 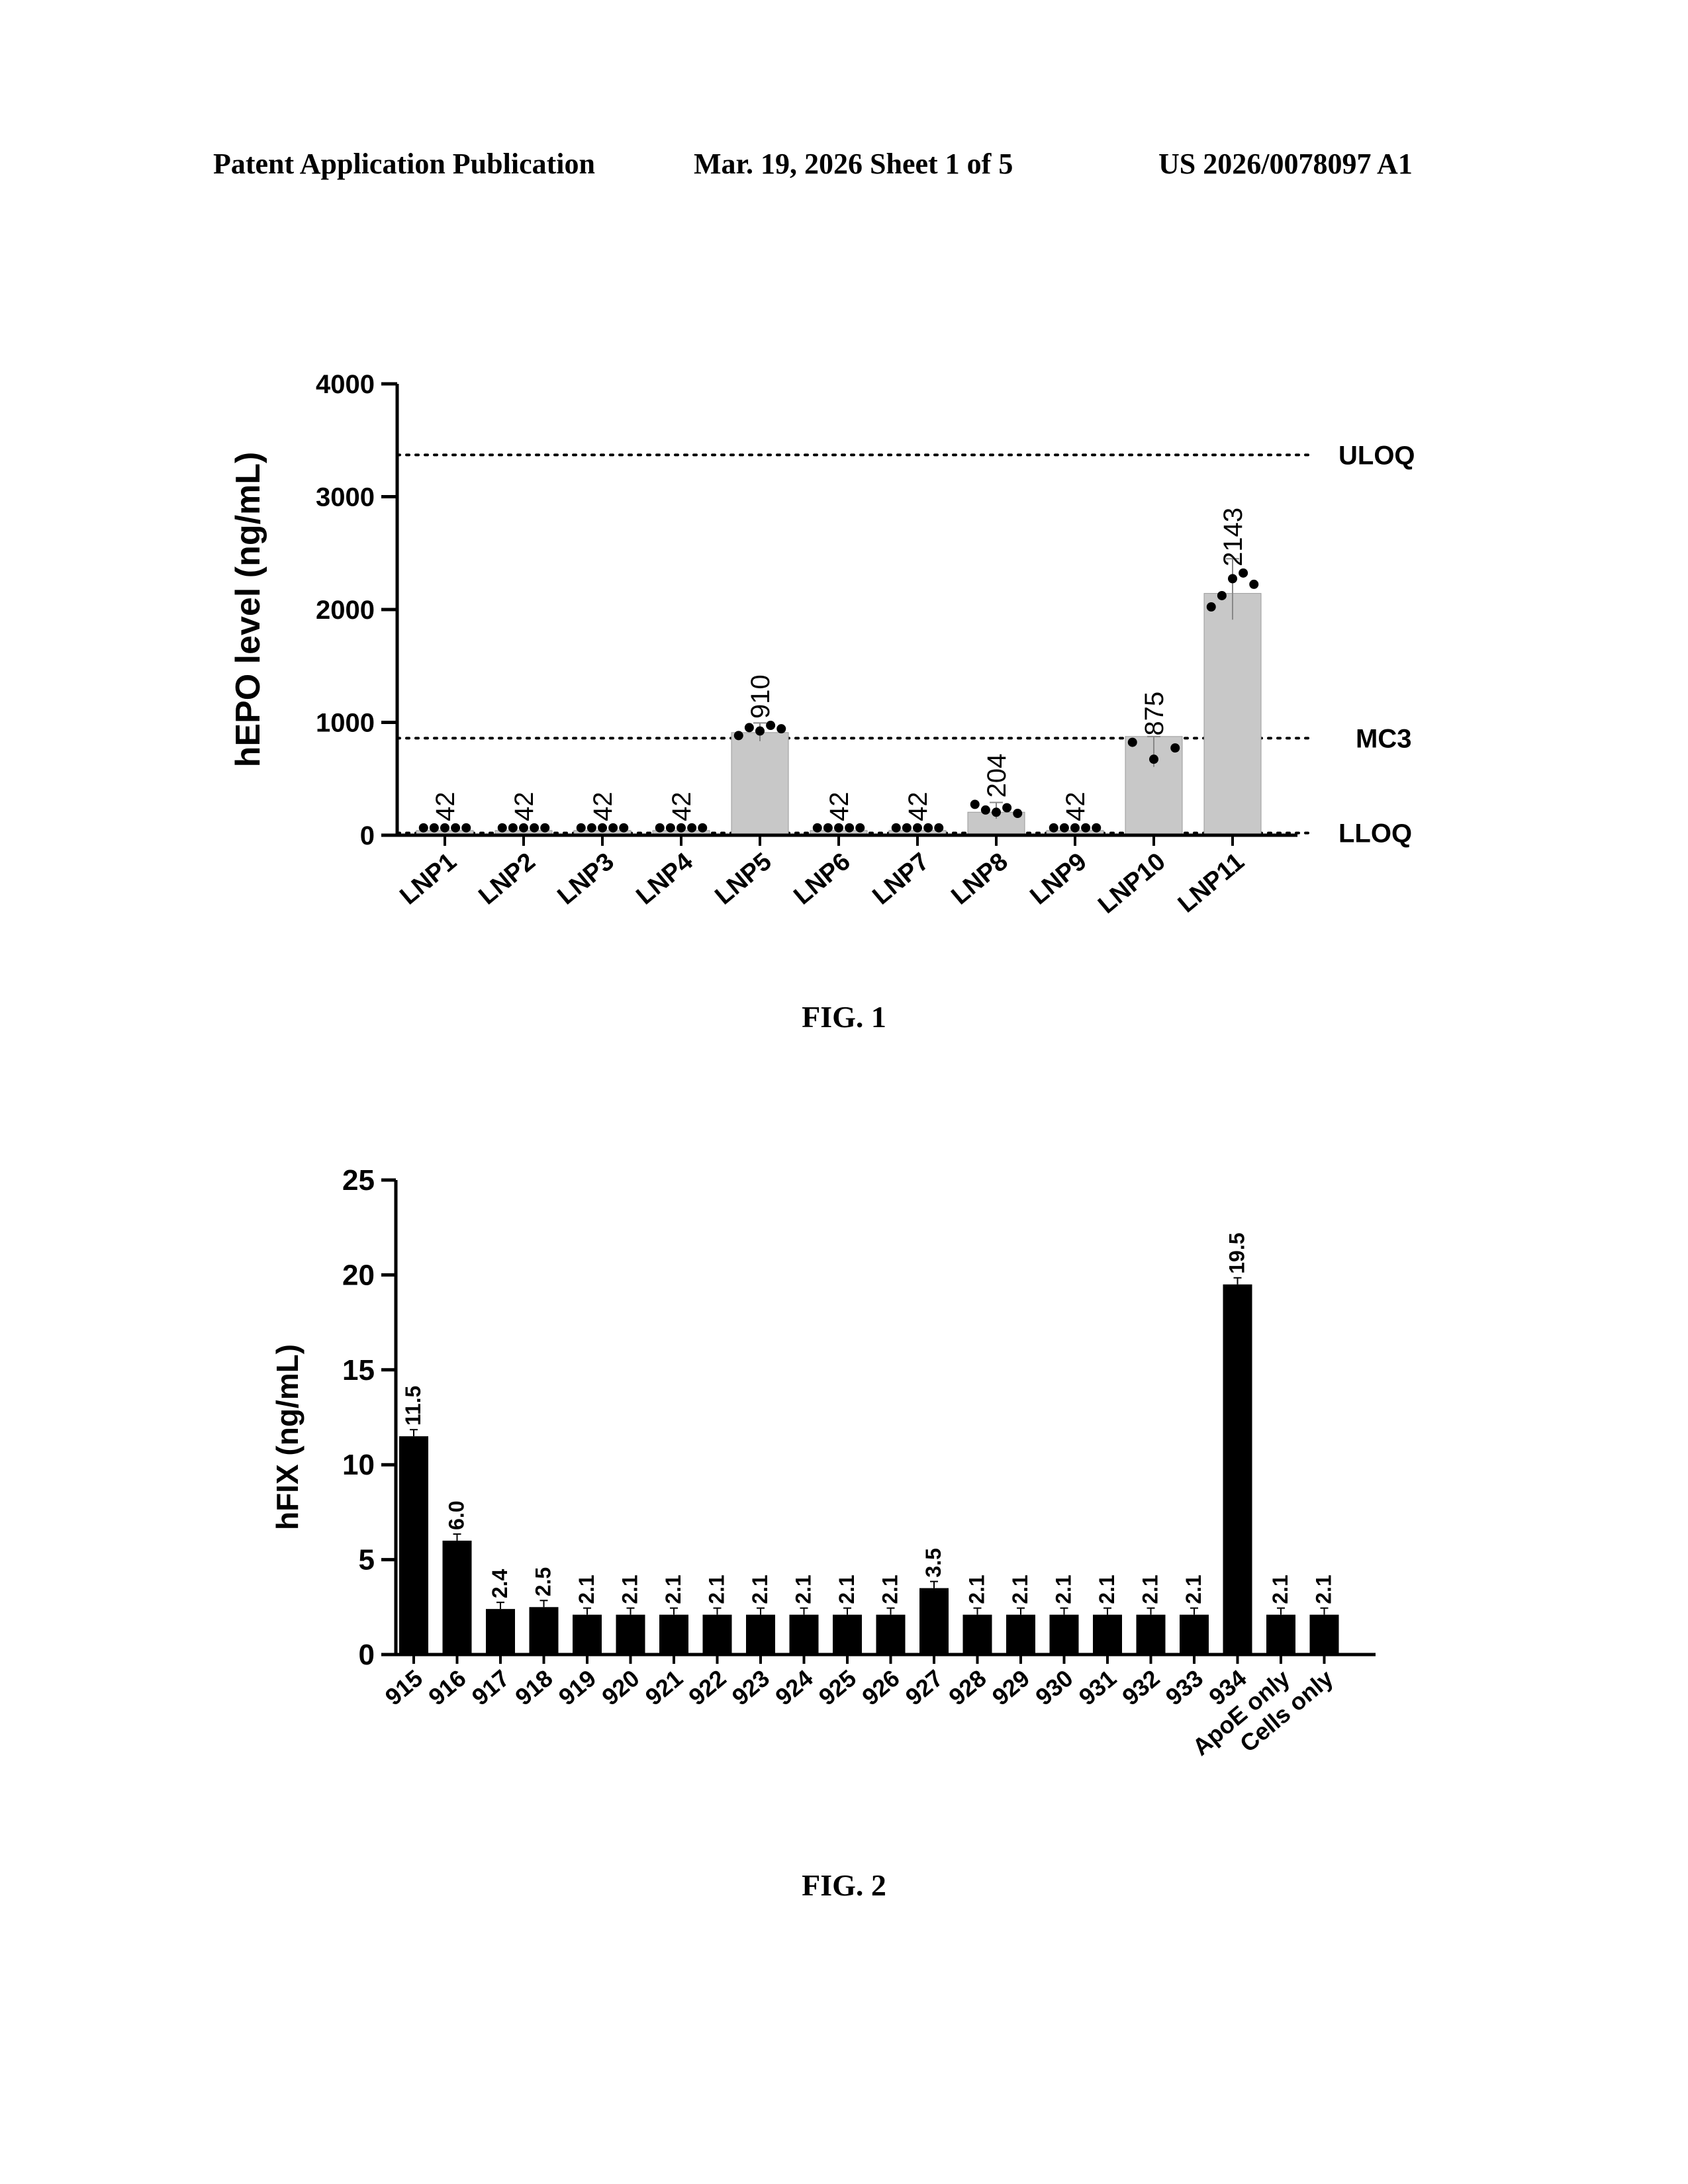 What do you see at coordinates (743, 879) in the screenshot?
I see `category-label-lnp5: LNP5` at bounding box center [743, 879].